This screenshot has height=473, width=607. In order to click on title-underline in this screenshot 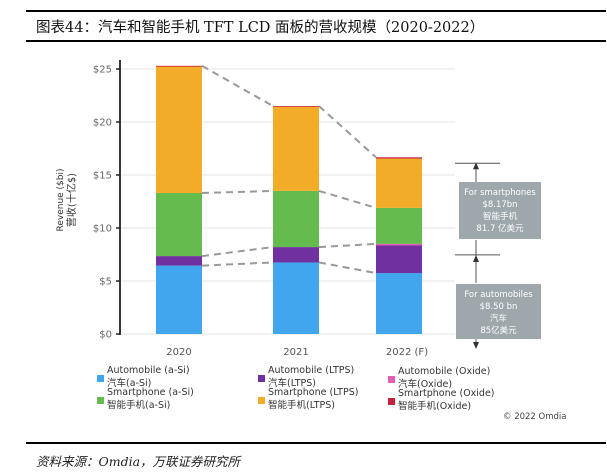, I will do `click(316, 41)`.